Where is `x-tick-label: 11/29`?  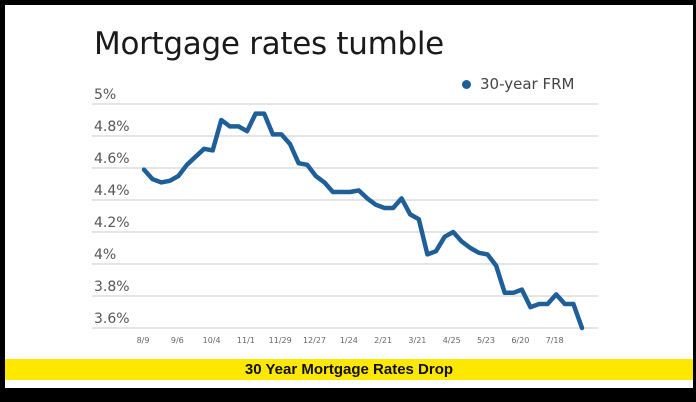
x-tick-label: 11/29 is located at coordinates (280, 340).